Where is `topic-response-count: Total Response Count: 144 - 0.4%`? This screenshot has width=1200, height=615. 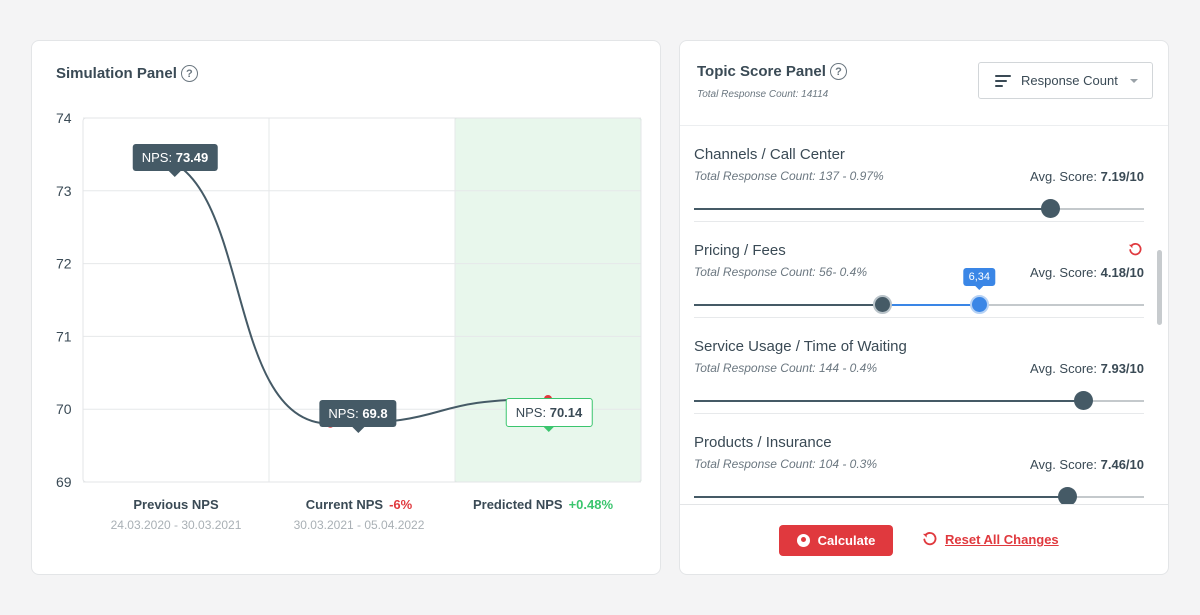
topic-response-count: Total Response Count: 144 - 0.4% is located at coordinates (786, 368).